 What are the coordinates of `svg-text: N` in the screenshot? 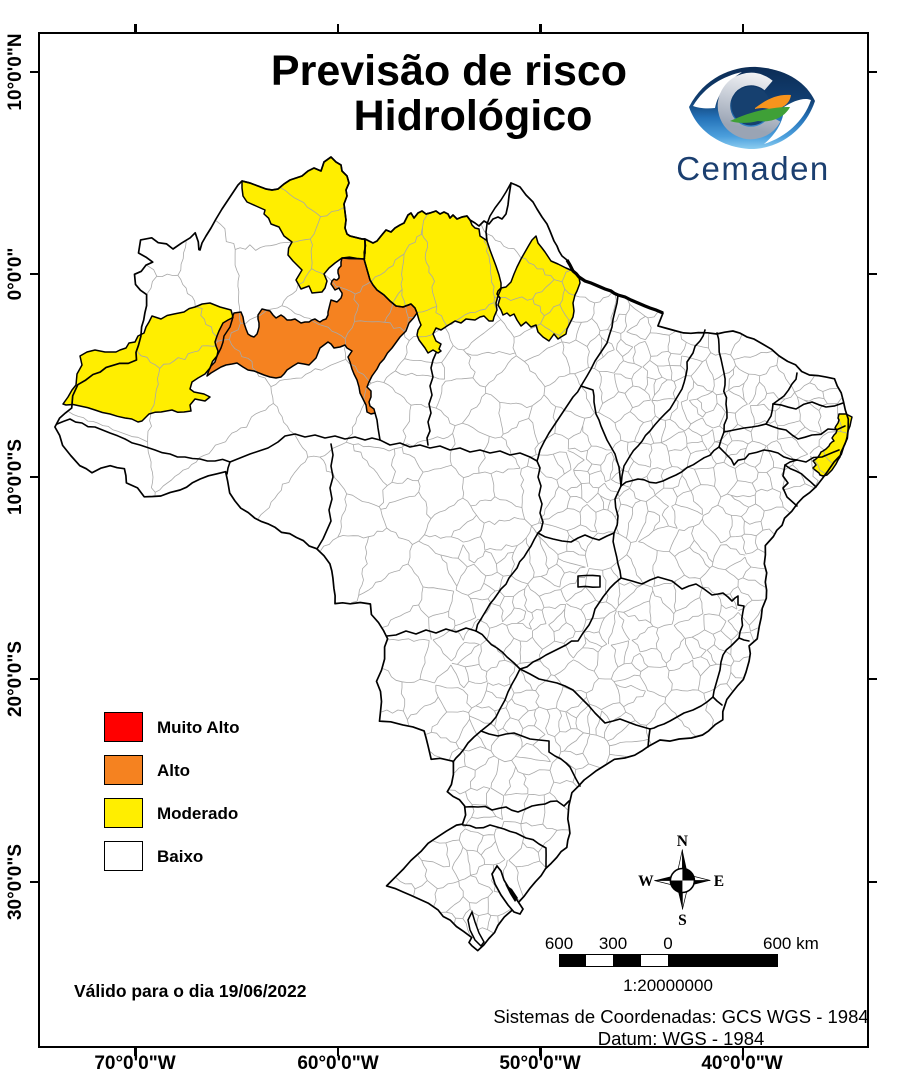 It's located at (682, 841).